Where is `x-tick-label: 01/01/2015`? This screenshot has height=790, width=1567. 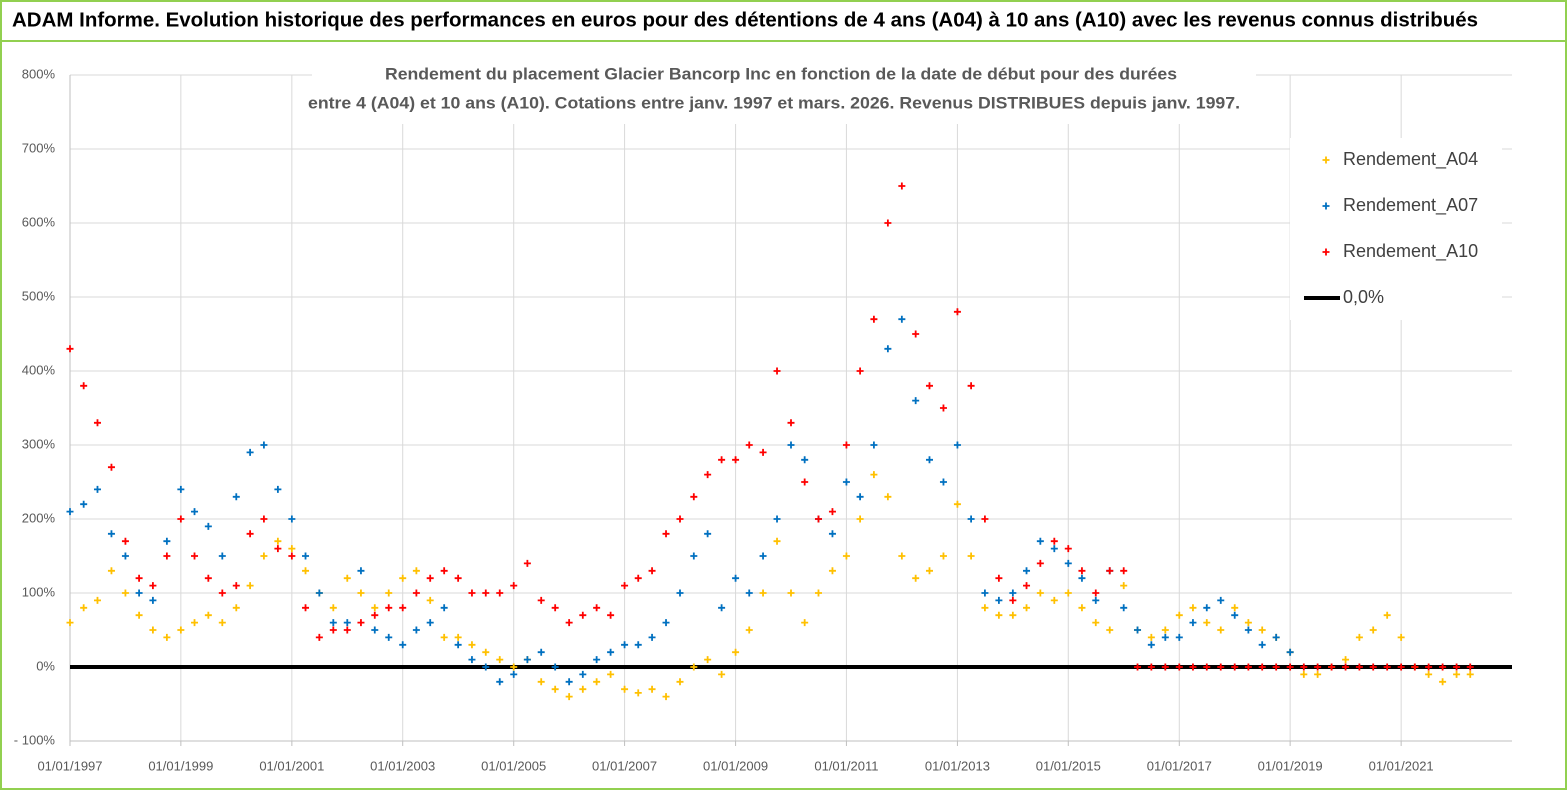
x-tick-label: 01/01/2015 is located at coordinates (1068, 765).